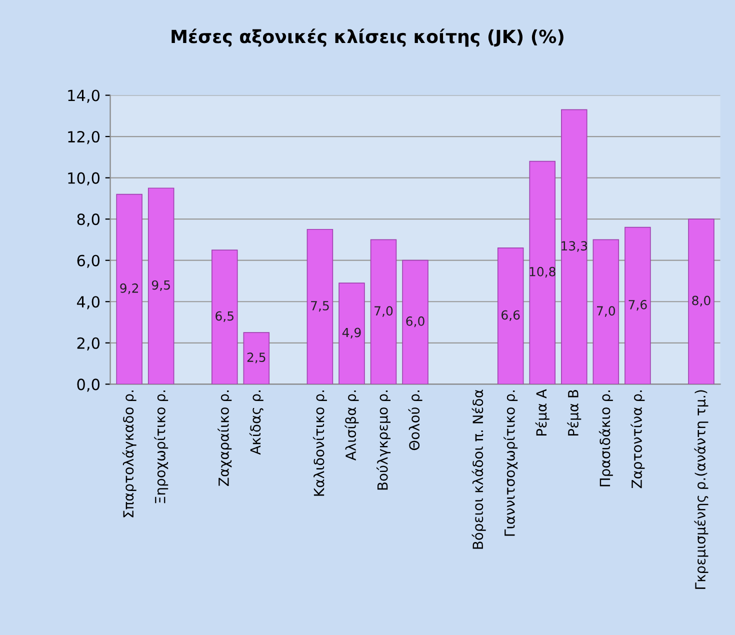  Describe the element at coordinates (383, 440) in the screenshot. I see `x-tick-label: Βούλγκρεμο ρ.` at that location.